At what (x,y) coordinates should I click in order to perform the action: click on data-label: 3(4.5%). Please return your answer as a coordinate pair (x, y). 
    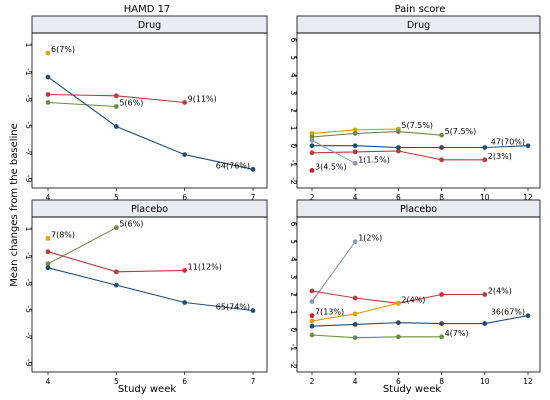
    Looking at the image, I should click on (331, 166).